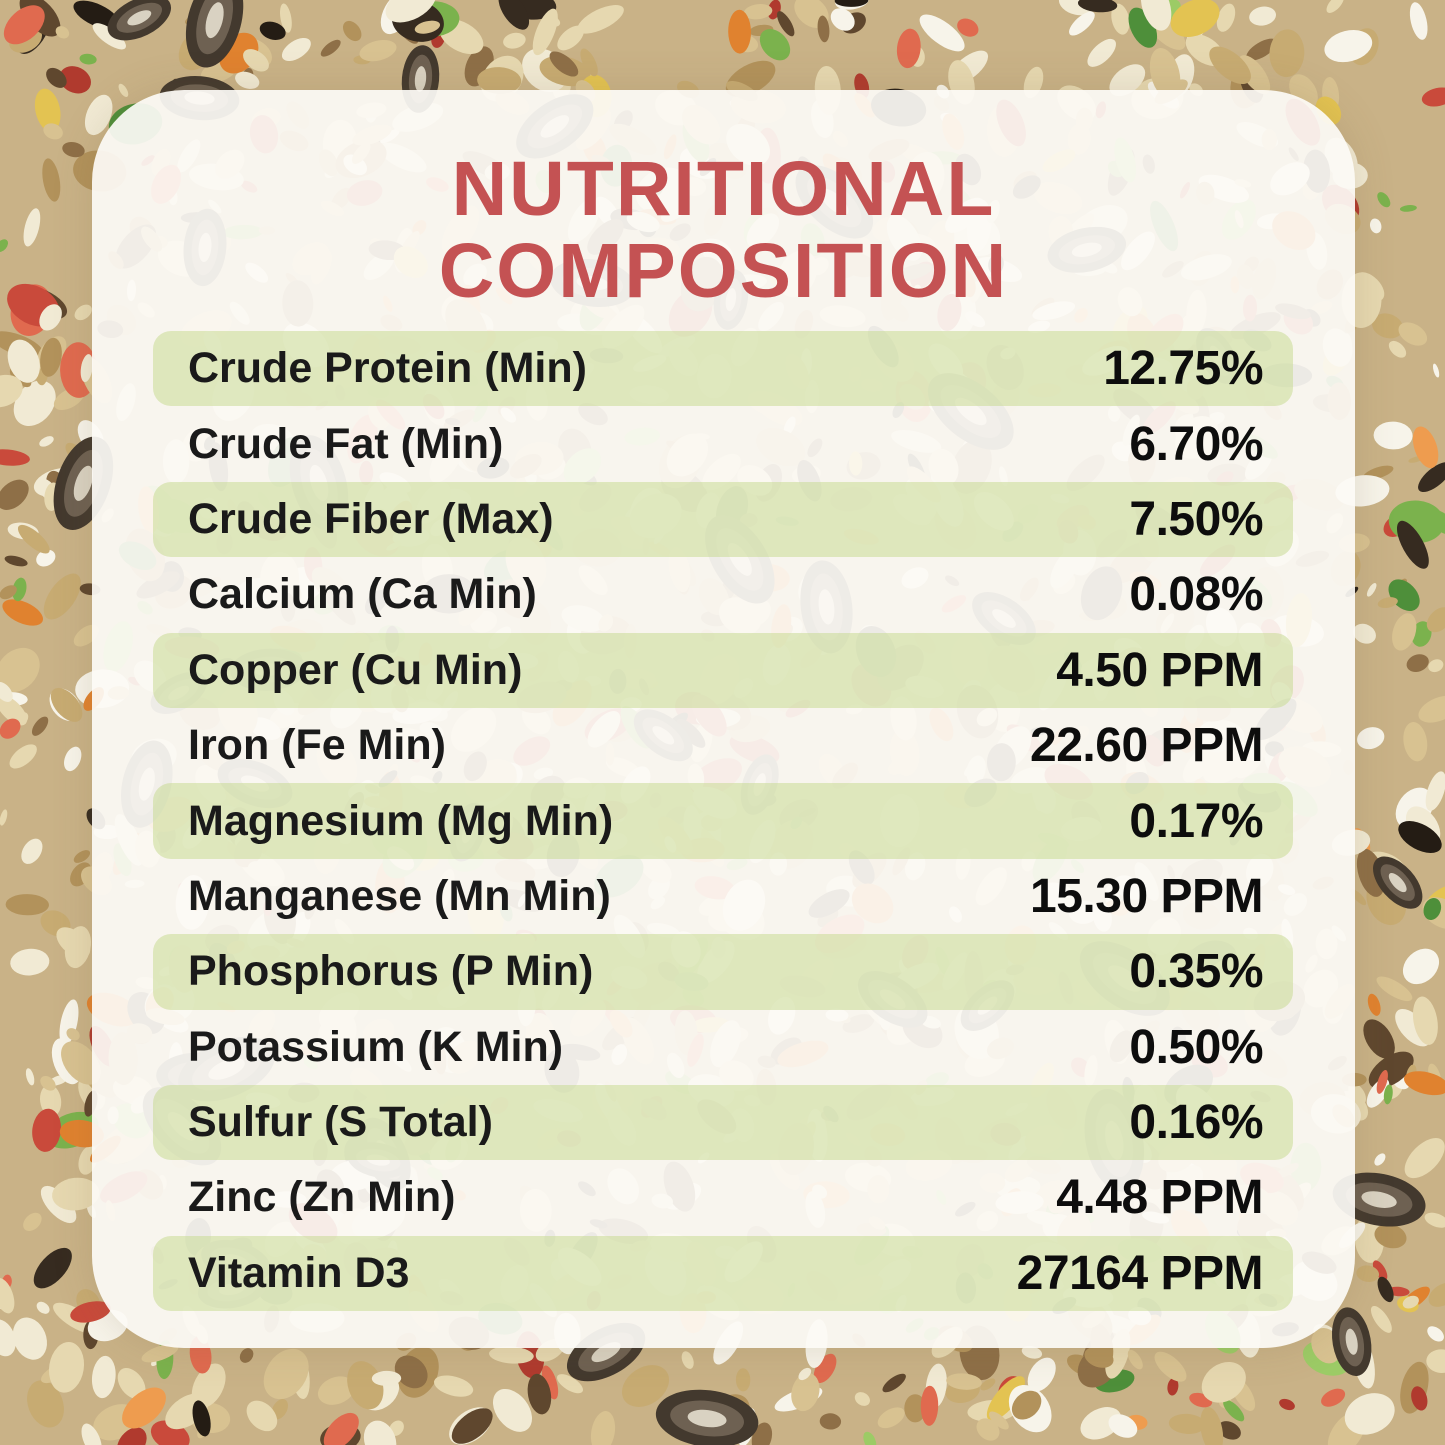 The image size is (1445, 1445). What do you see at coordinates (387, 368) in the screenshot?
I see `nutrient-label: Crude Protein (Min)` at bounding box center [387, 368].